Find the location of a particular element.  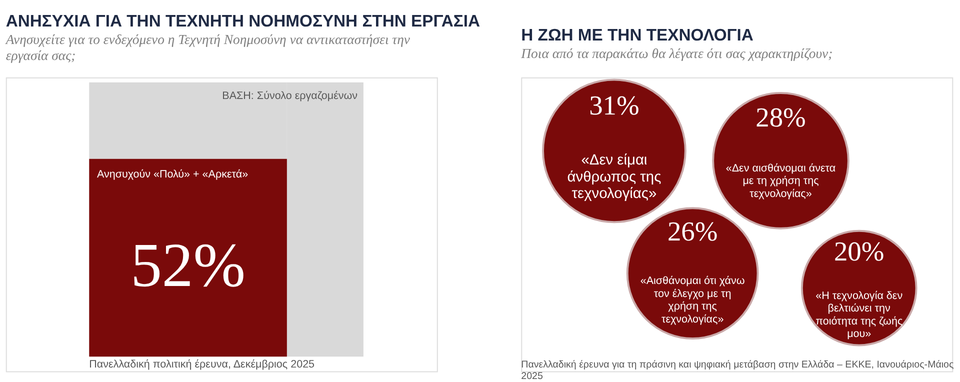

text: ΒΑΣΗ: Σύνολο εργαζομένων is located at coordinates (290, 96).